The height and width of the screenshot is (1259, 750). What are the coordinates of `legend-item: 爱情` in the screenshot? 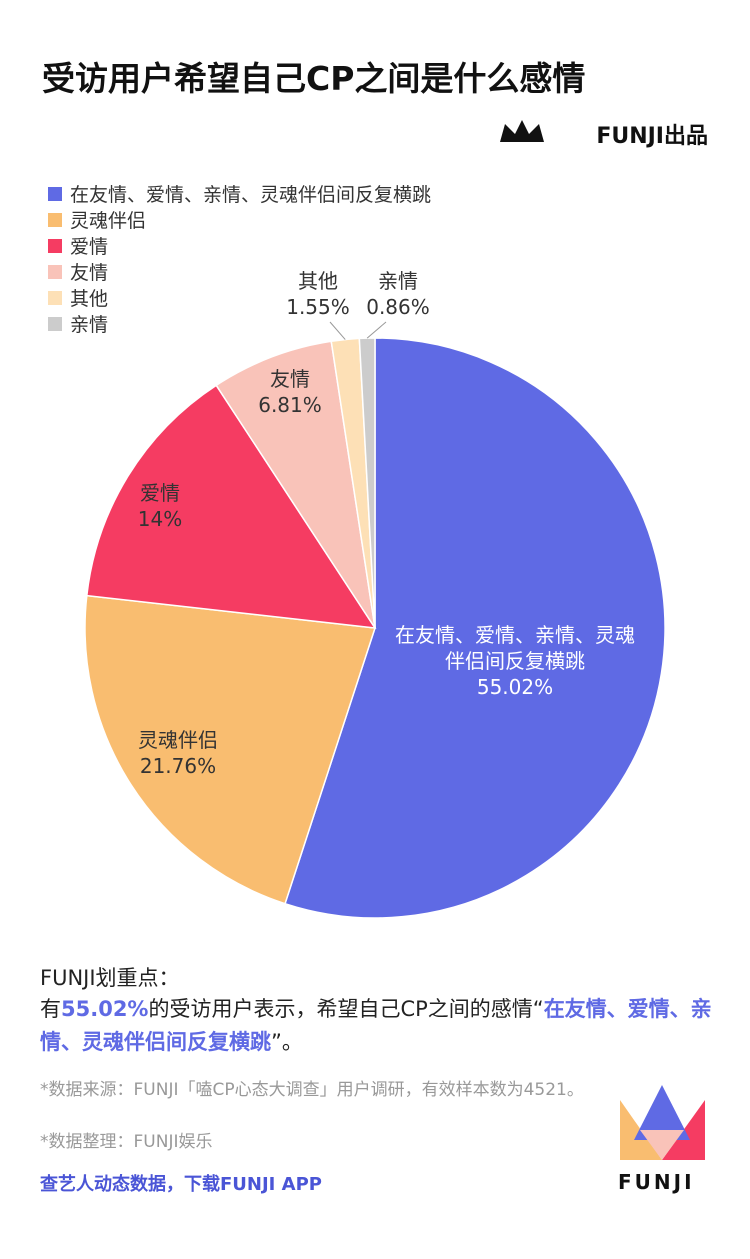 It's located at (78, 245).